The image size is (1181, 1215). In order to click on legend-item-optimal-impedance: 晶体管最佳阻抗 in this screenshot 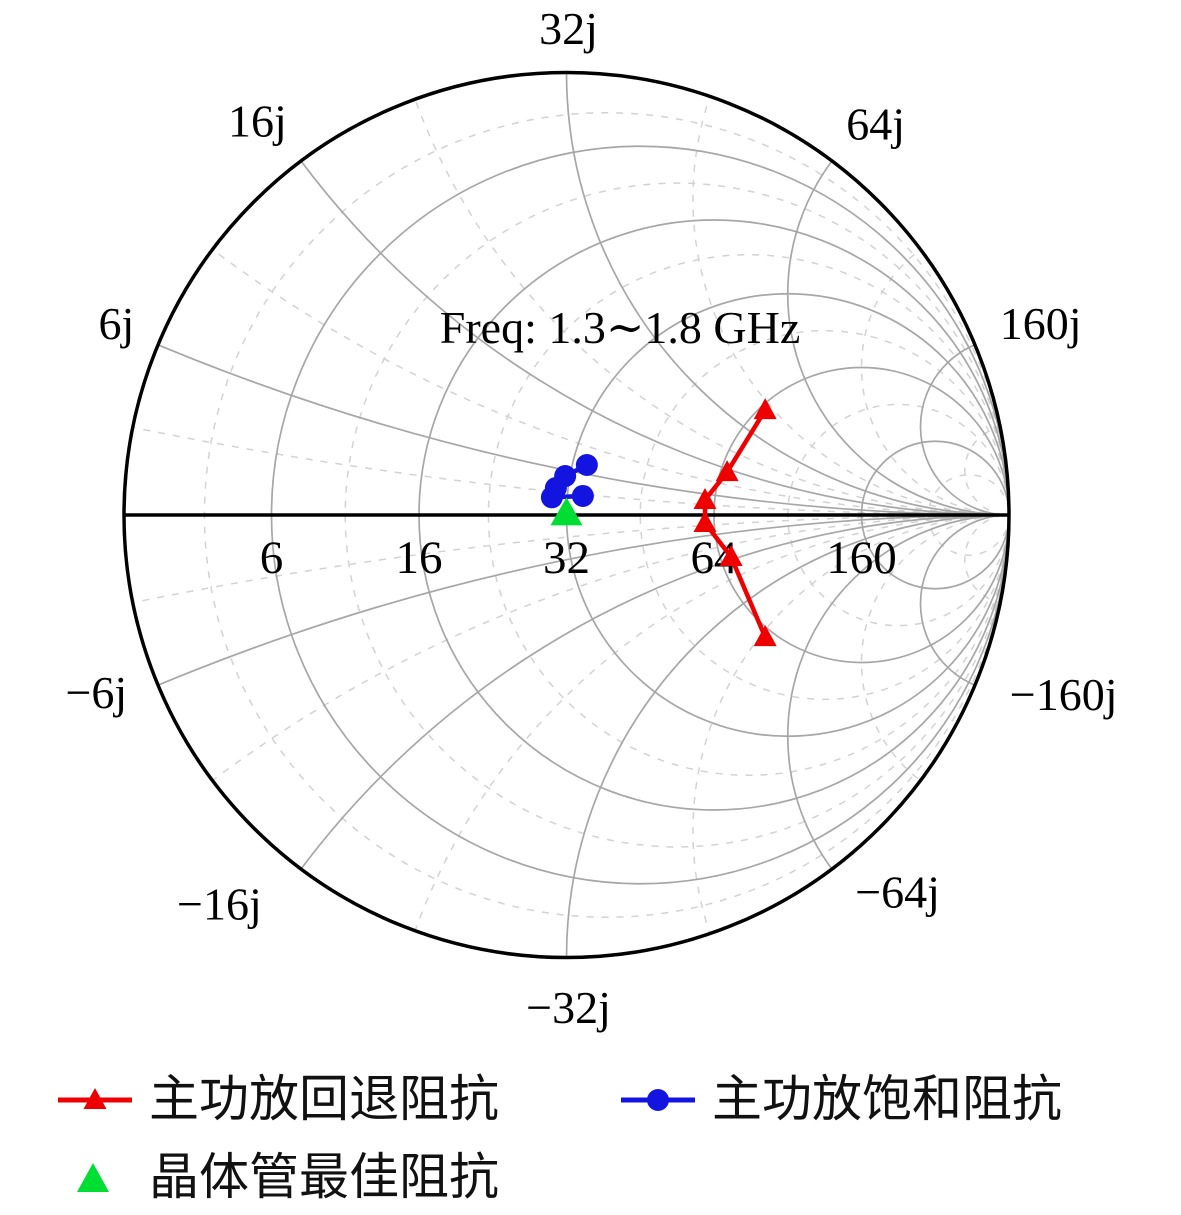, I will do `click(277, 1177)`.